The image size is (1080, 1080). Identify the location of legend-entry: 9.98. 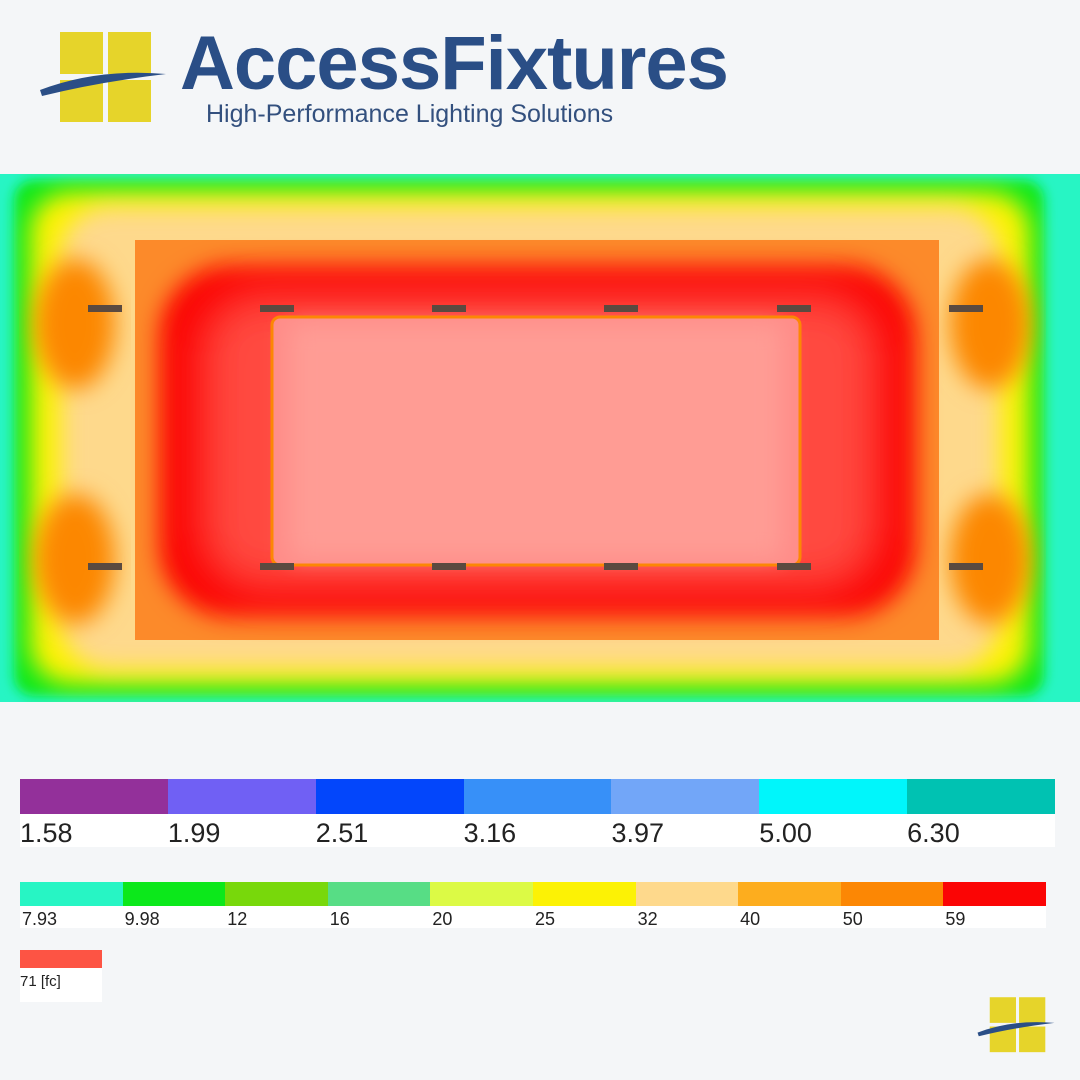
(174, 905).